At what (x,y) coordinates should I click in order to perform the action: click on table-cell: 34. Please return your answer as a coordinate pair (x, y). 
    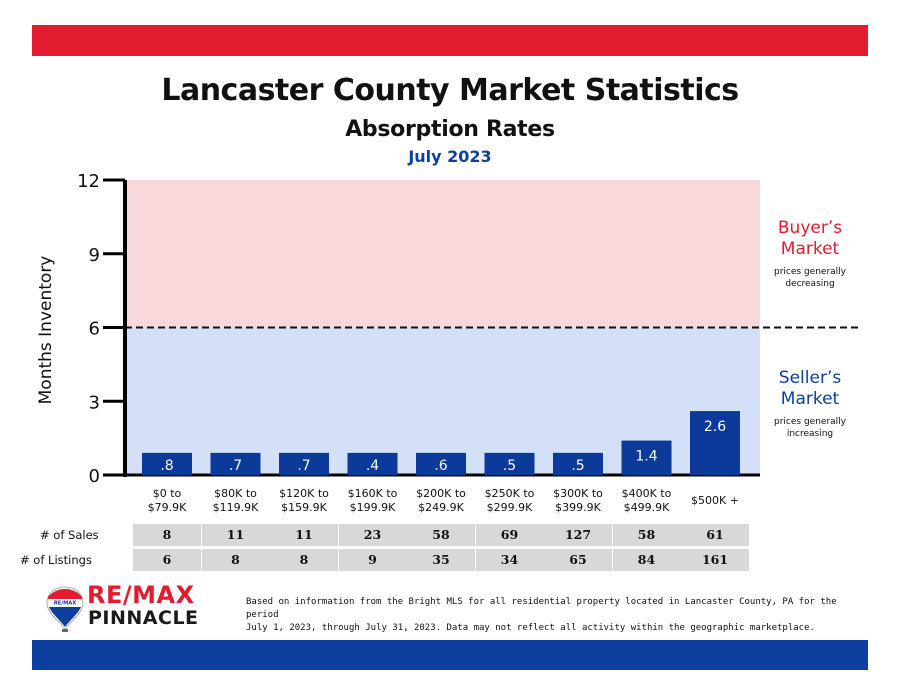
    Looking at the image, I should click on (509, 560).